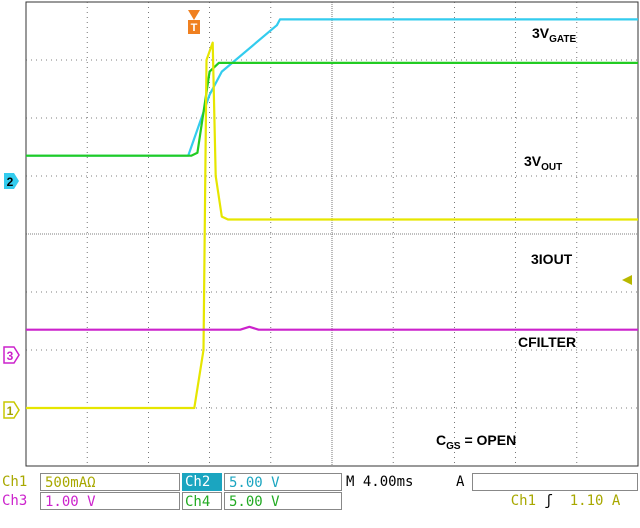  Describe the element at coordinates (15, 501) in the screenshot. I see `ch3-label: Ch3` at that location.